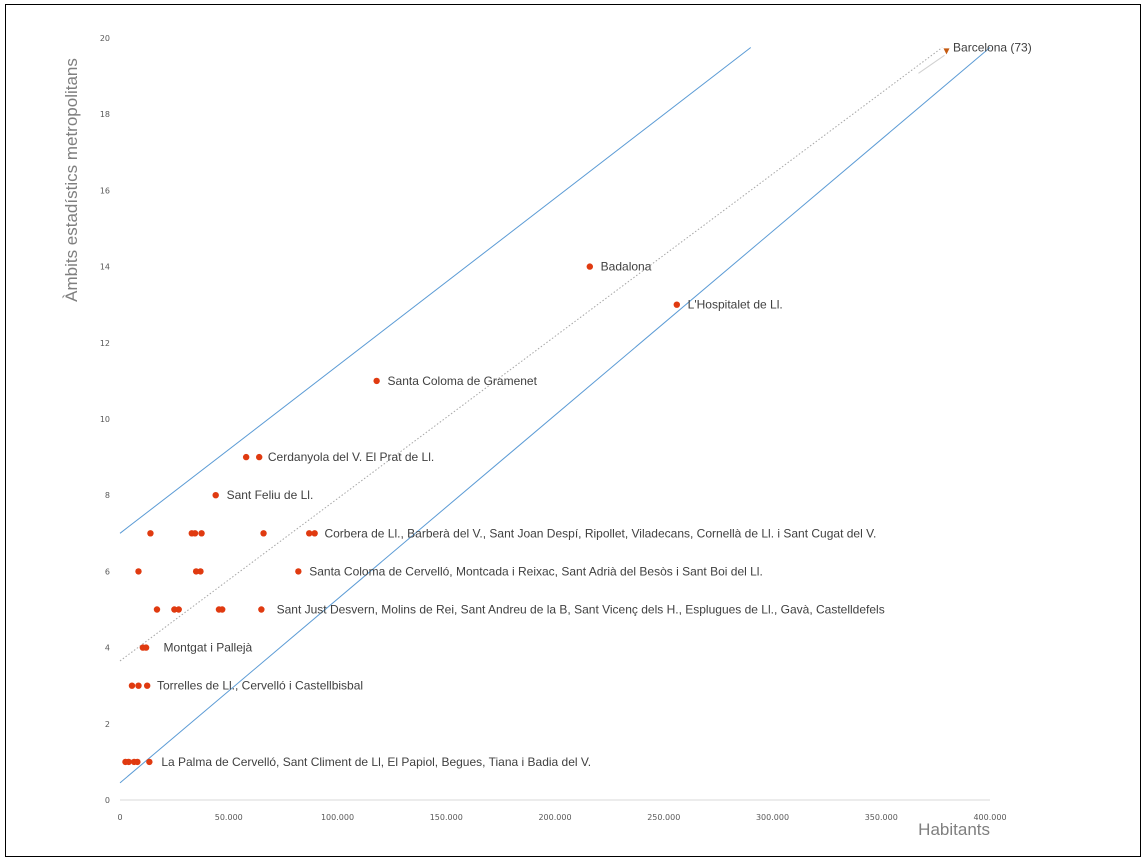  I want to click on point-label: Sant Feliu de Ll., so click(270, 495).